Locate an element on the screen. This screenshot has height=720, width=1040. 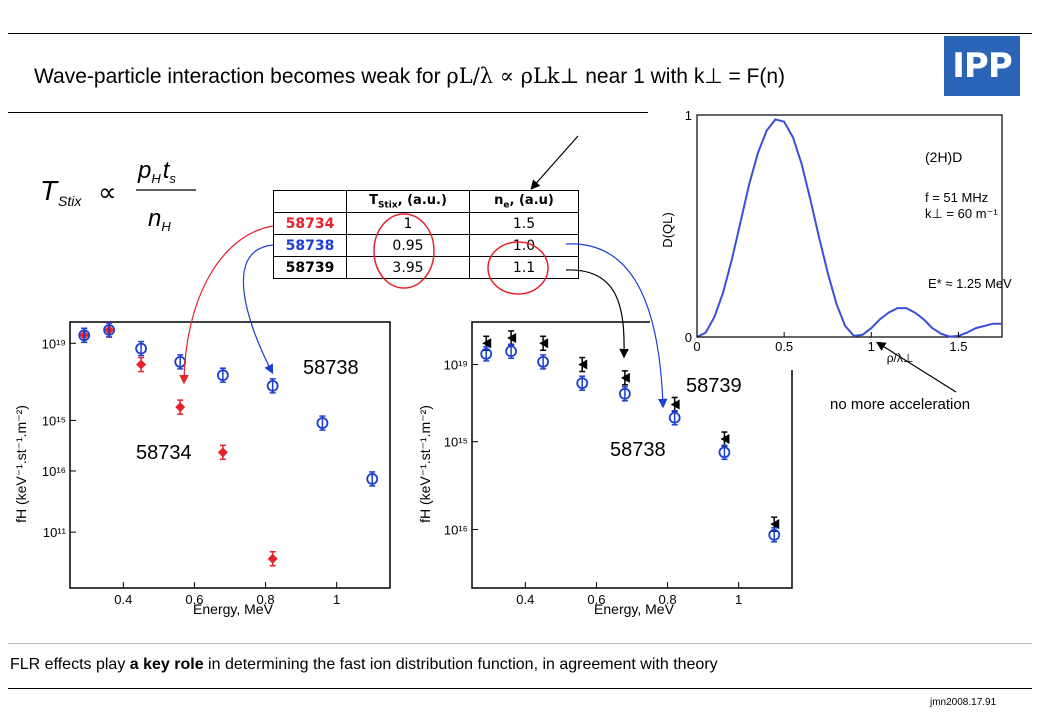
slide-id: jmn2008.17.91 is located at coordinates (963, 702).